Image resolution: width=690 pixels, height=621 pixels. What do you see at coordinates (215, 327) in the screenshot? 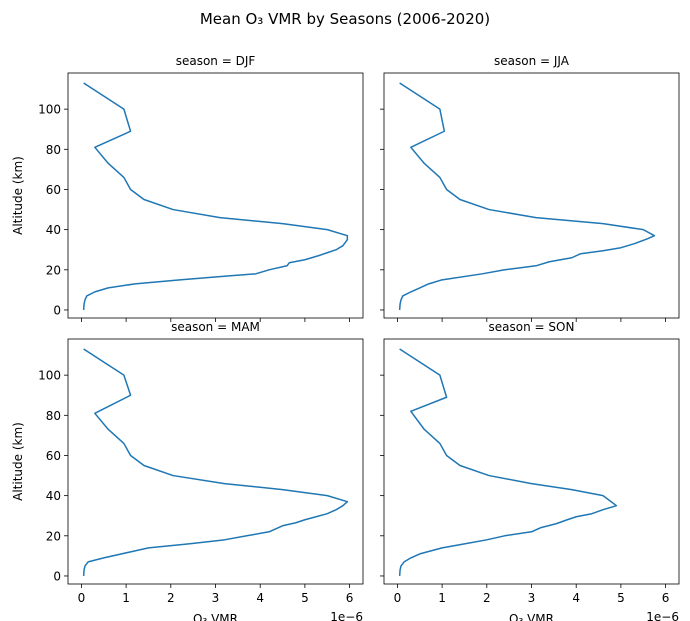
I see `panel-title: season = MAM` at bounding box center [215, 327].